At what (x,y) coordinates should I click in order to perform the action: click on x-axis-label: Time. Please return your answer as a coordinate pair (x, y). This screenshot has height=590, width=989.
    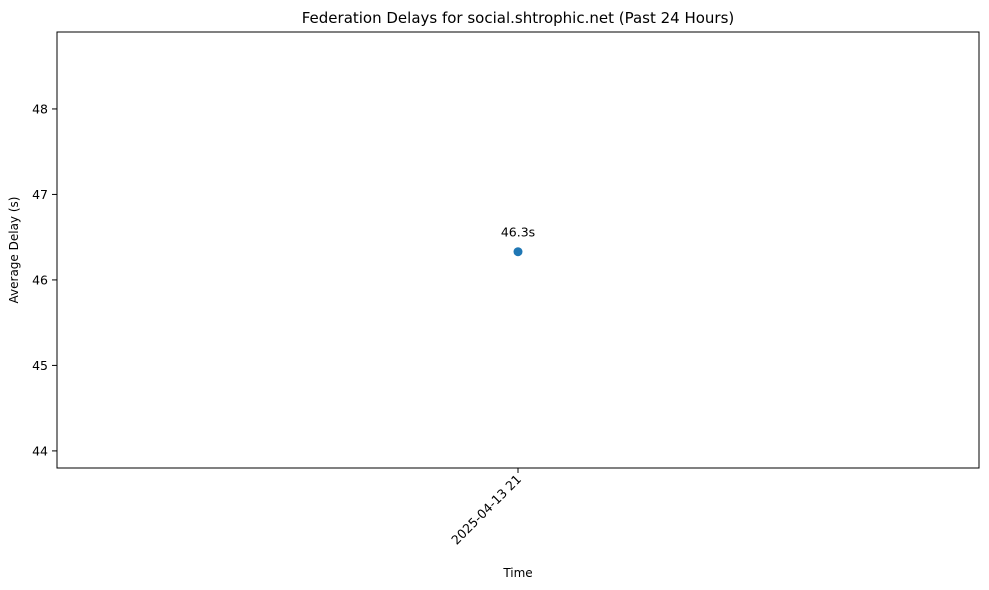
    Looking at the image, I should click on (517, 573).